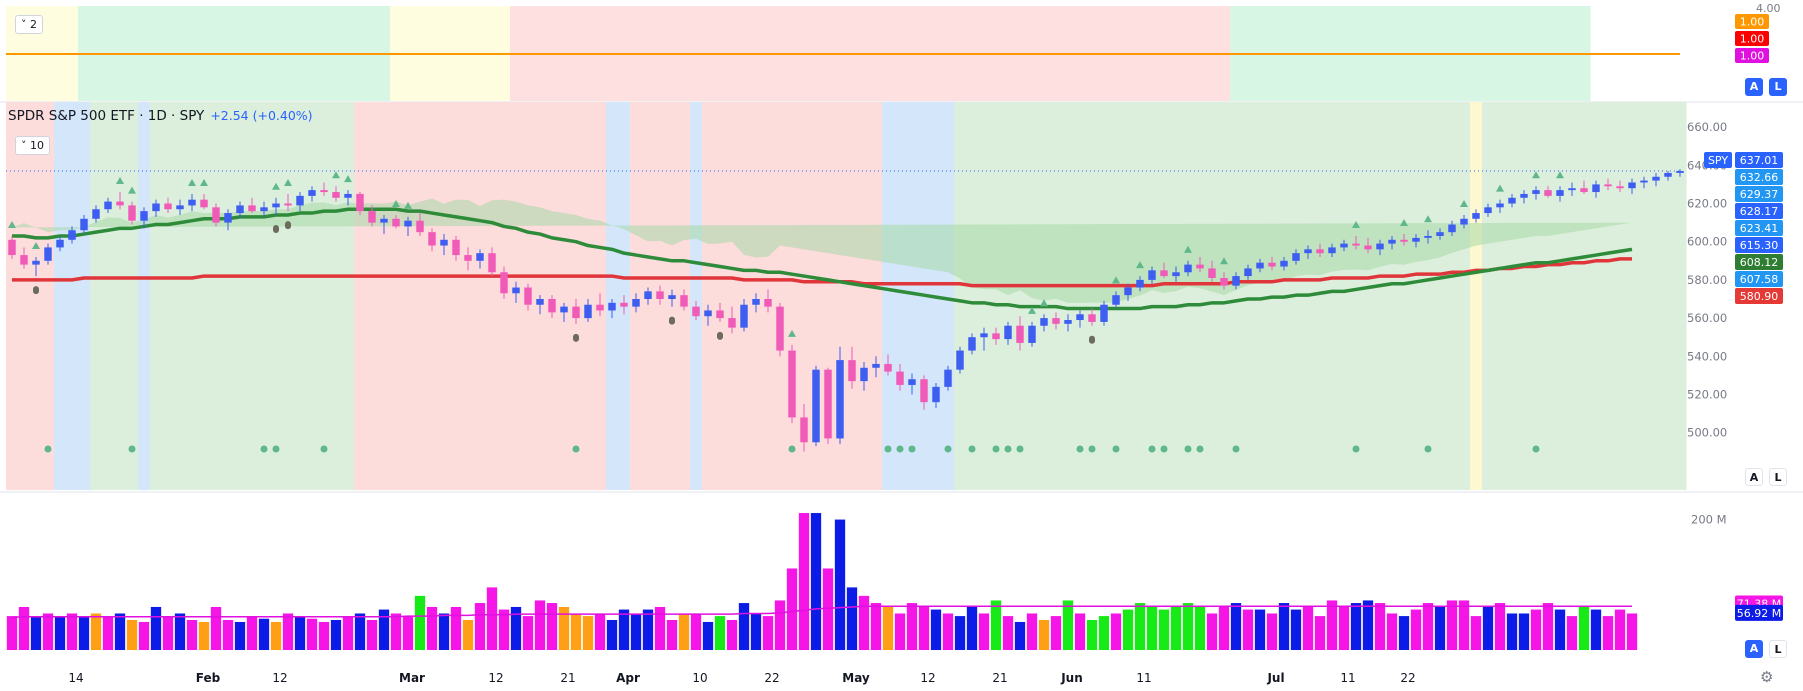 This screenshot has width=1803, height=691. Describe the element at coordinates (1778, 649) in the screenshot. I see `vol-log-button: L` at that location.